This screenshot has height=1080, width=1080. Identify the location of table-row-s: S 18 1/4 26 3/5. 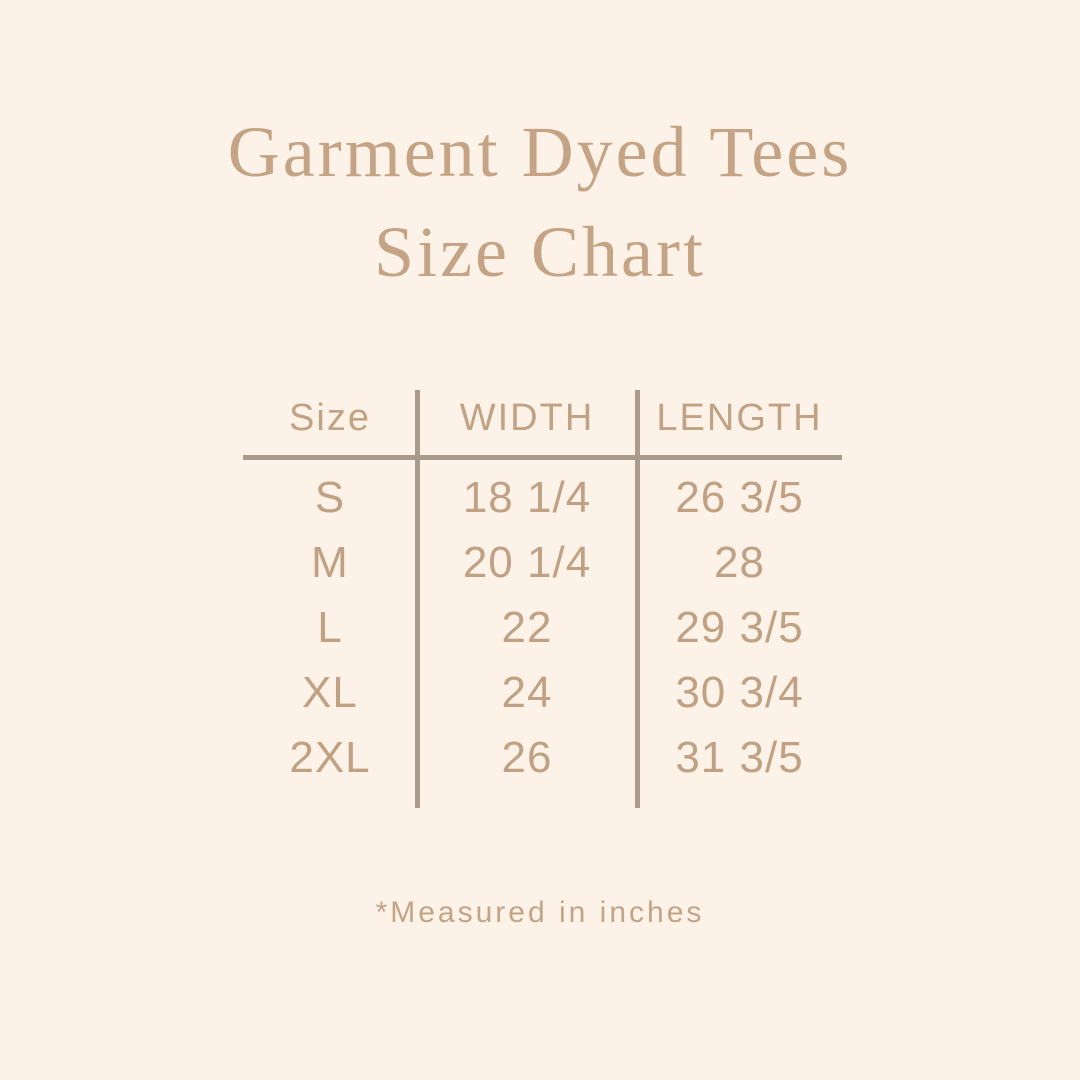
(542, 497).